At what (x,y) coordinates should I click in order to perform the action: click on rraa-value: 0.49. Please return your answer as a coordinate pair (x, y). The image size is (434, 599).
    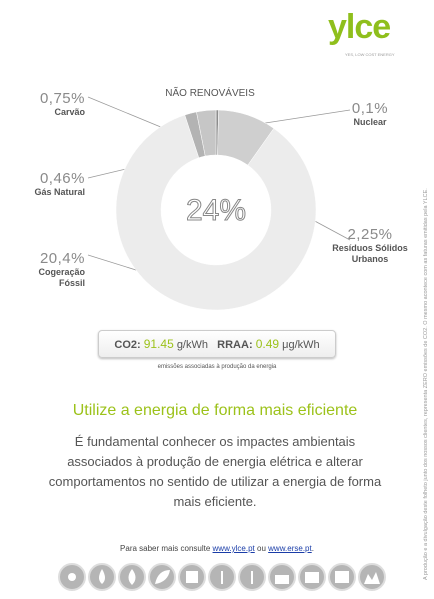
    Looking at the image, I should click on (267, 344).